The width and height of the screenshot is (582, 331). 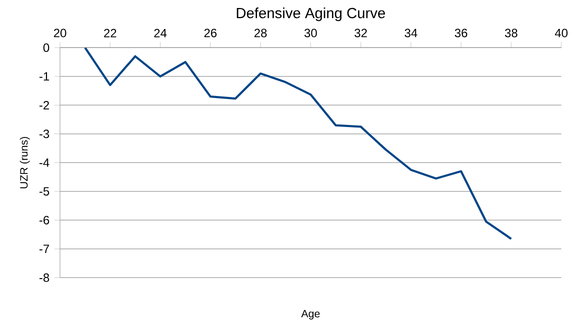 What do you see at coordinates (44, 162) in the screenshot?
I see `y-tick-label: -4` at bounding box center [44, 162].